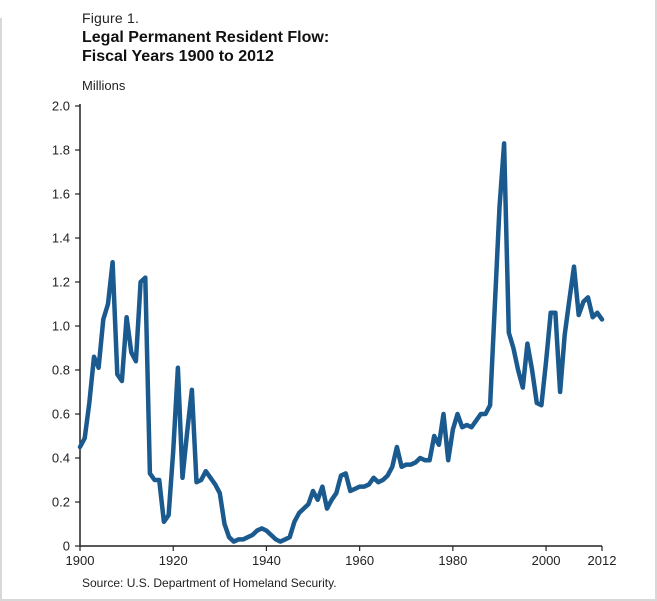 The width and height of the screenshot is (657, 601). Describe the element at coordinates (178, 56) in the screenshot. I see `chart-title-line-2: Fiscal Years 1900 to 2012` at that location.